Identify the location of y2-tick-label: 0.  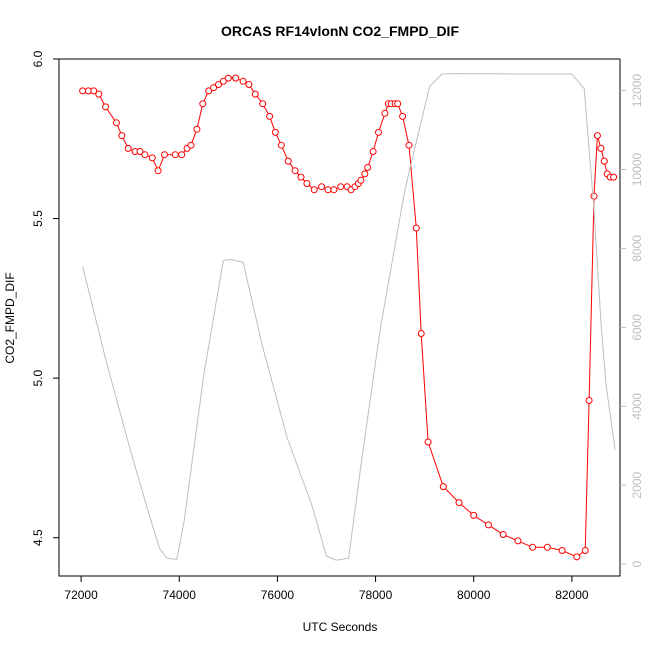
(637, 564).